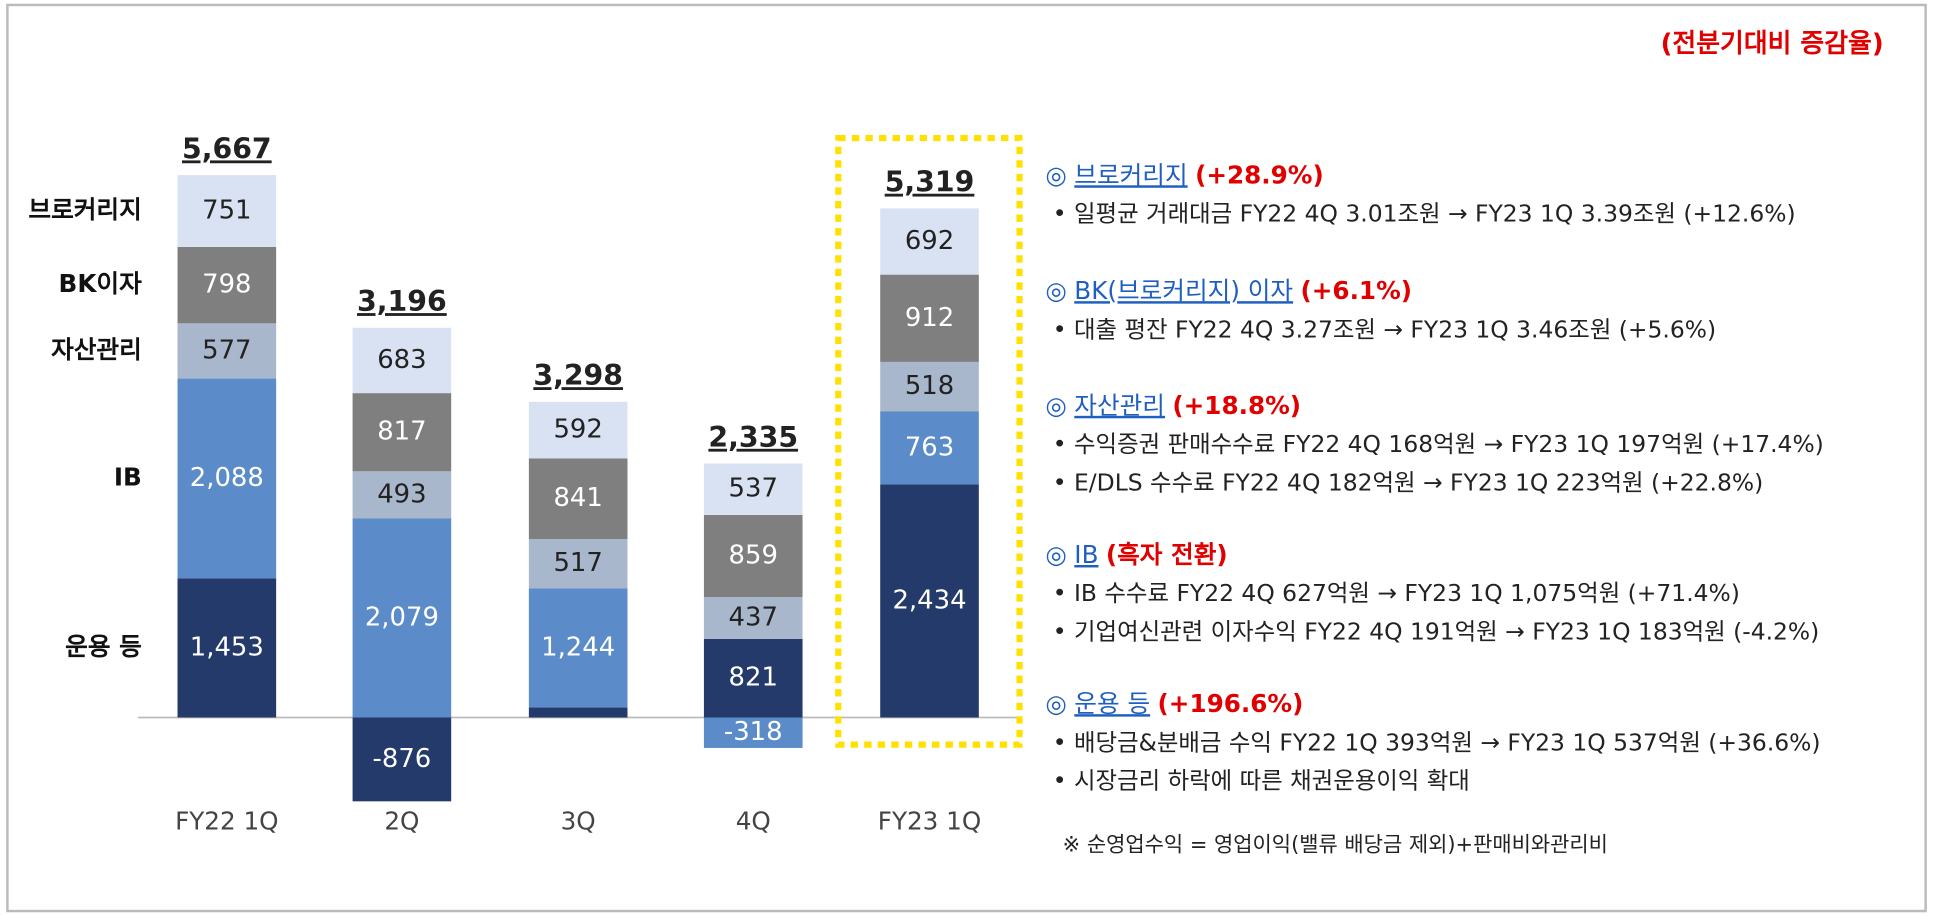 This screenshot has height=916, width=1933. What do you see at coordinates (753, 820) in the screenshot?
I see `x-tick-label: 4Q` at bounding box center [753, 820].